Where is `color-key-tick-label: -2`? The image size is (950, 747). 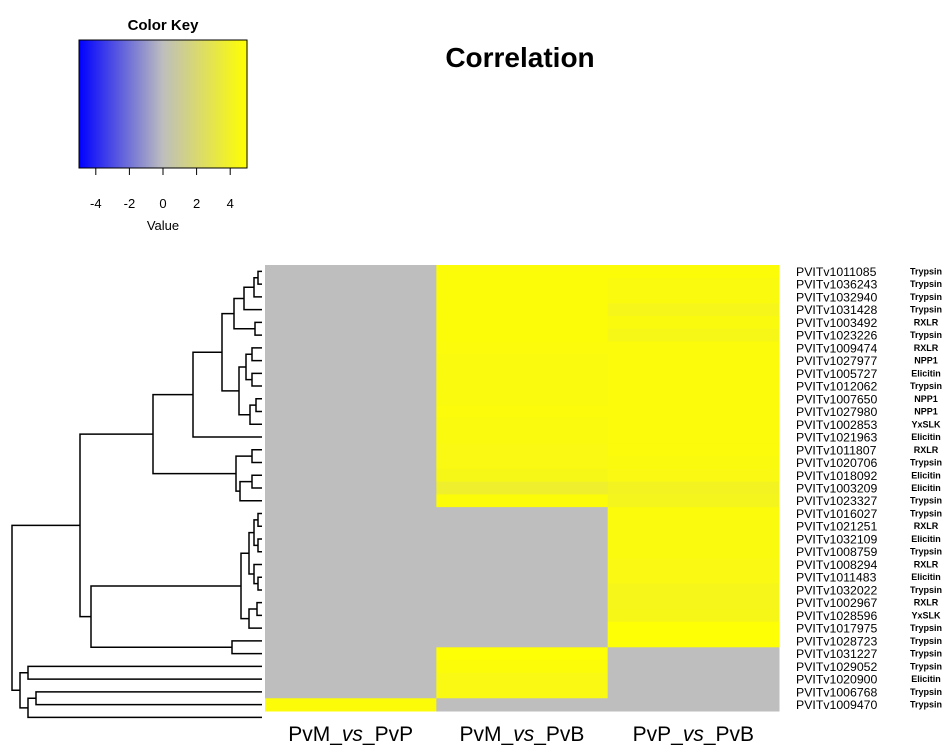
color-key-tick-label: -2 is located at coordinates (130, 203).